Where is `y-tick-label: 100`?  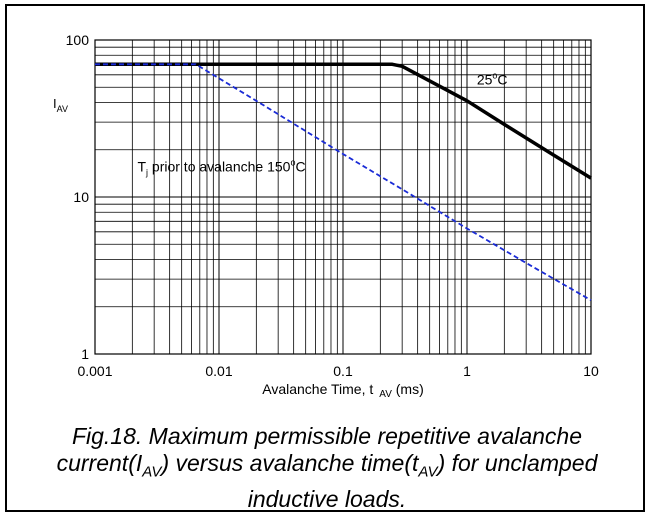 y-tick-label: 100 is located at coordinates (78, 40).